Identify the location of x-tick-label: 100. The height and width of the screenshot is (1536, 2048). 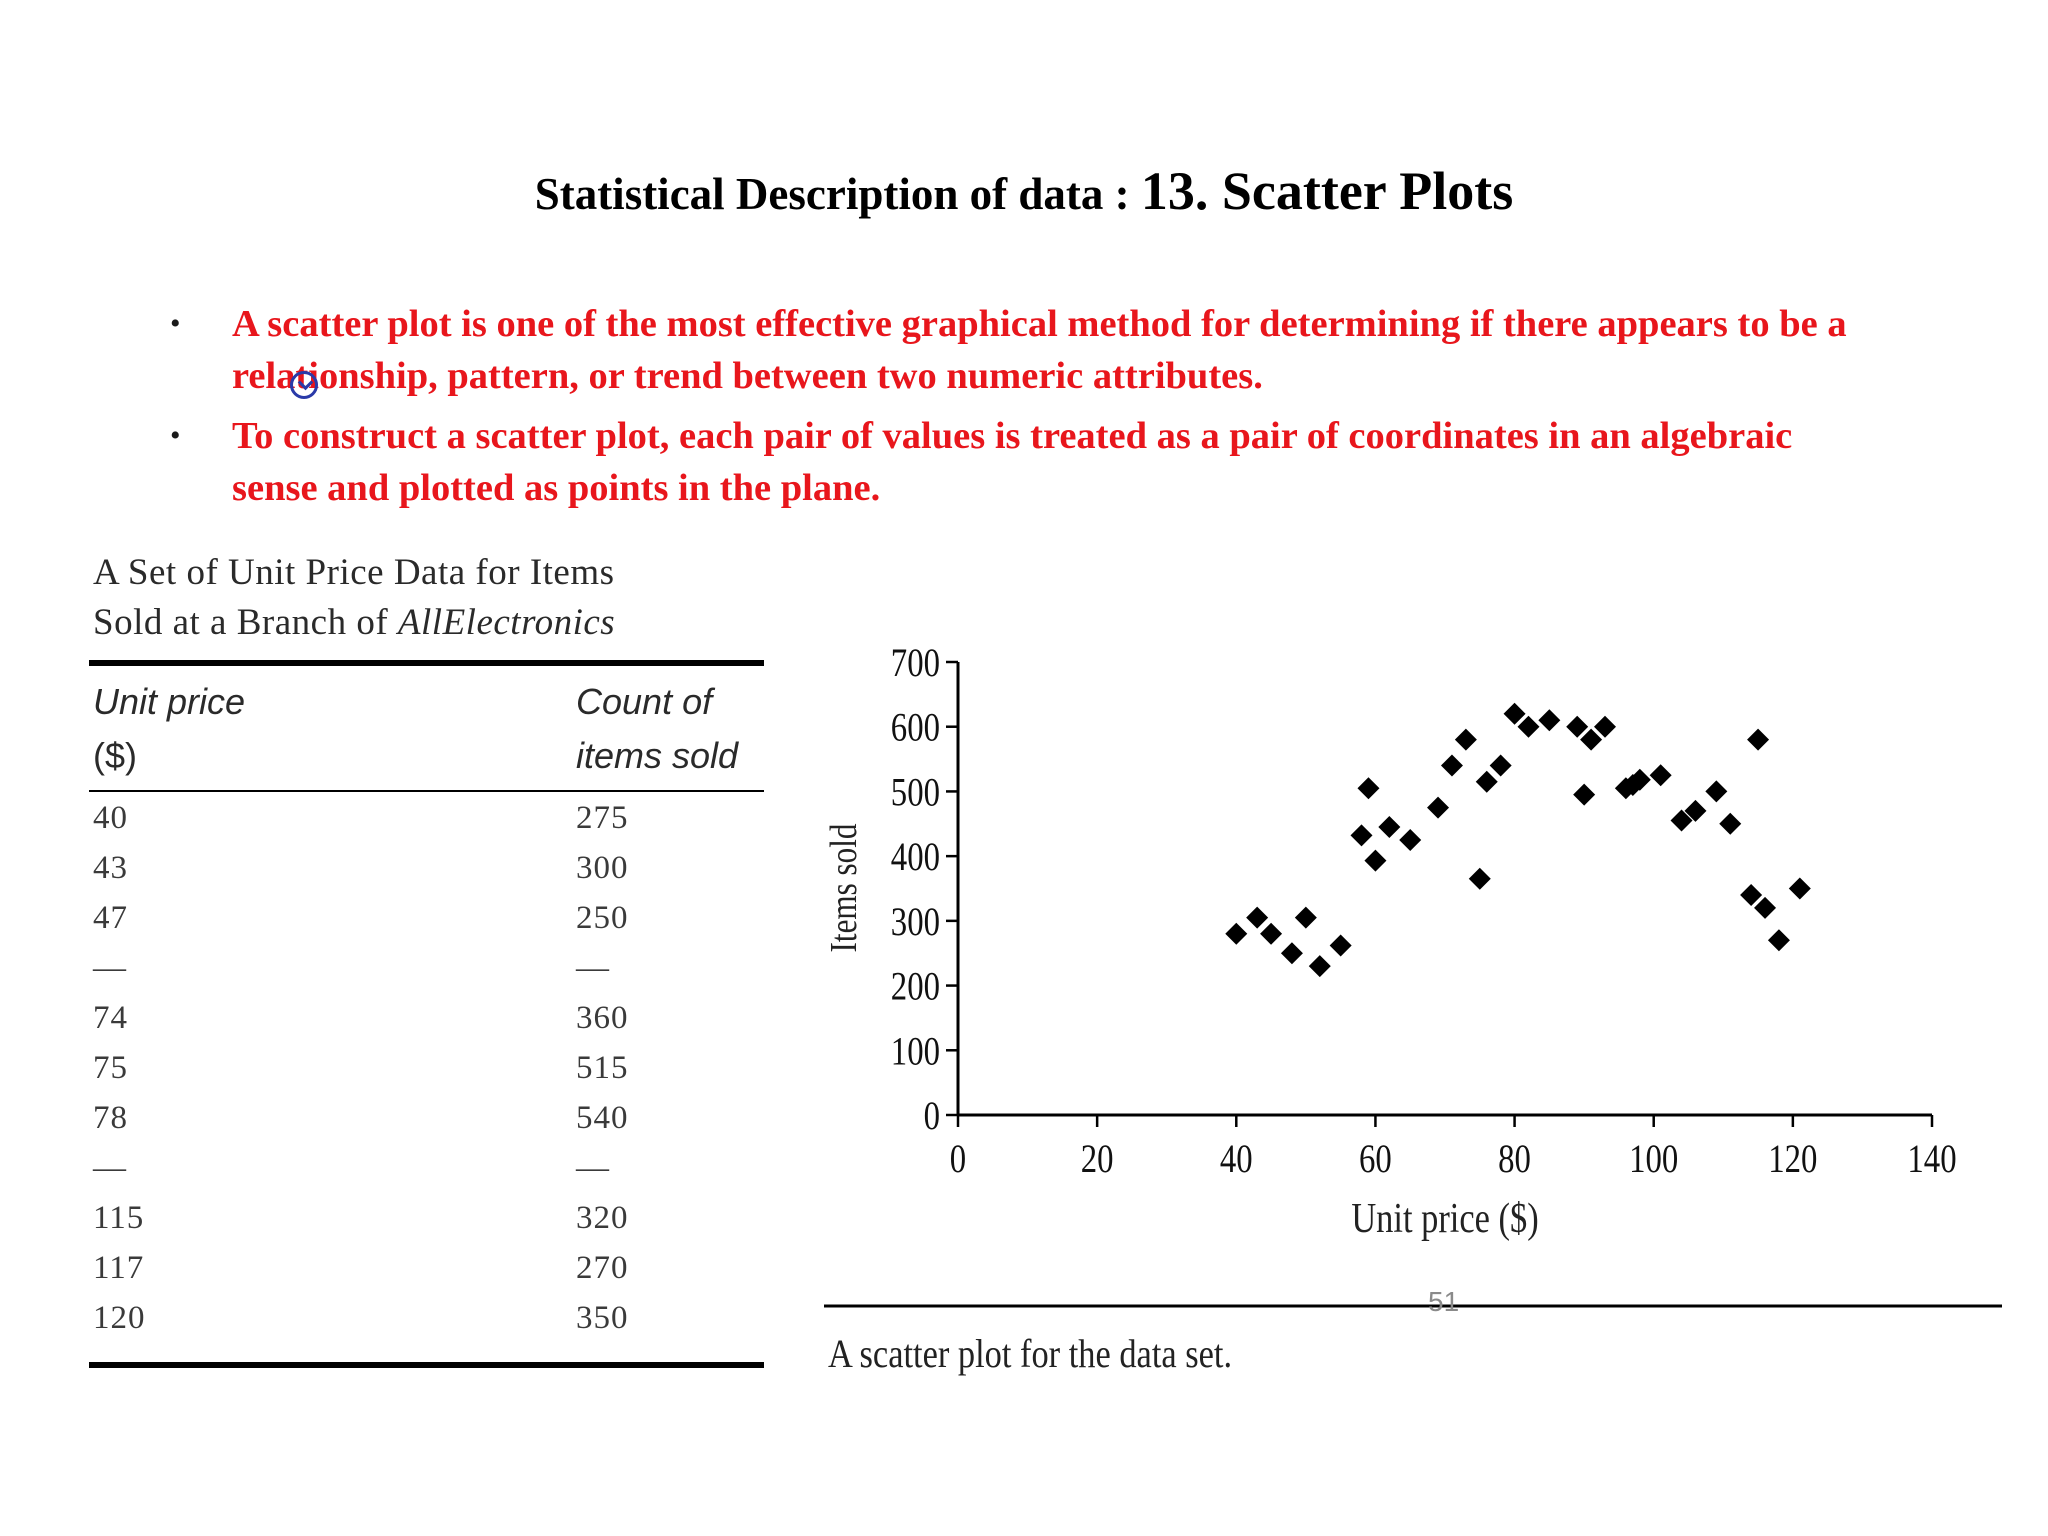
(1653, 1158).